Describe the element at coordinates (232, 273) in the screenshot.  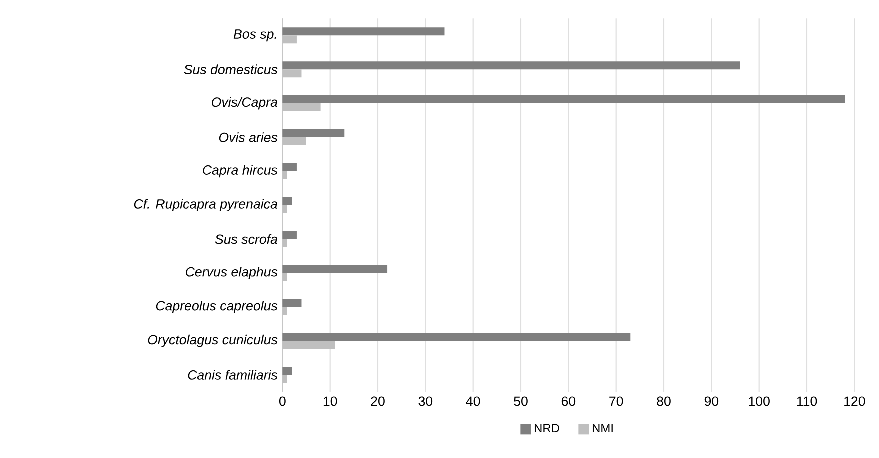
I see `y-tick-label: Cervus elaphus` at that location.